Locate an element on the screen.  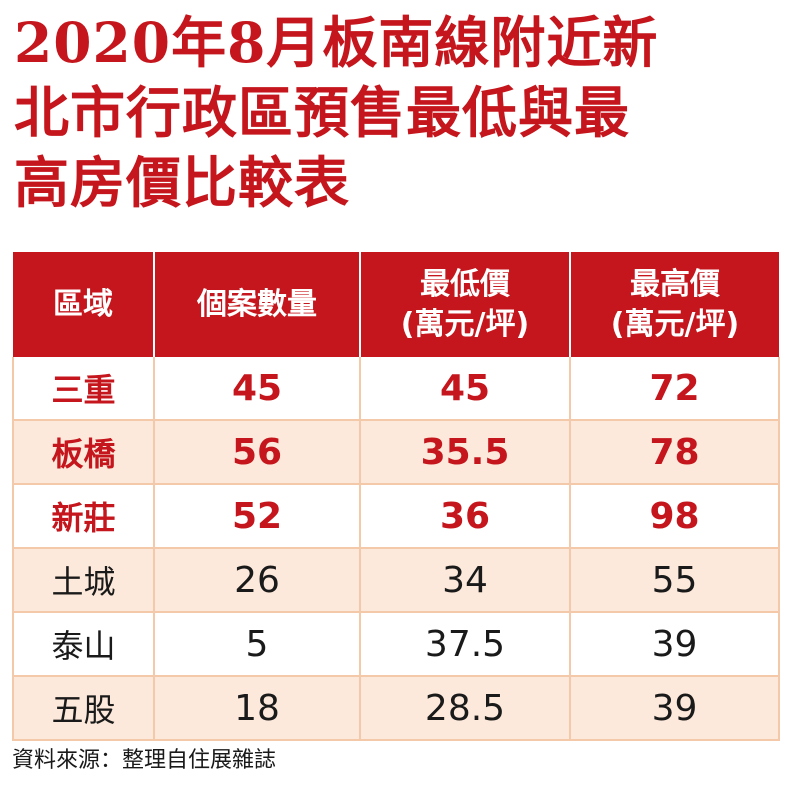
table-row: 板橋 56 35.5 78 is located at coordinates (396, 452).